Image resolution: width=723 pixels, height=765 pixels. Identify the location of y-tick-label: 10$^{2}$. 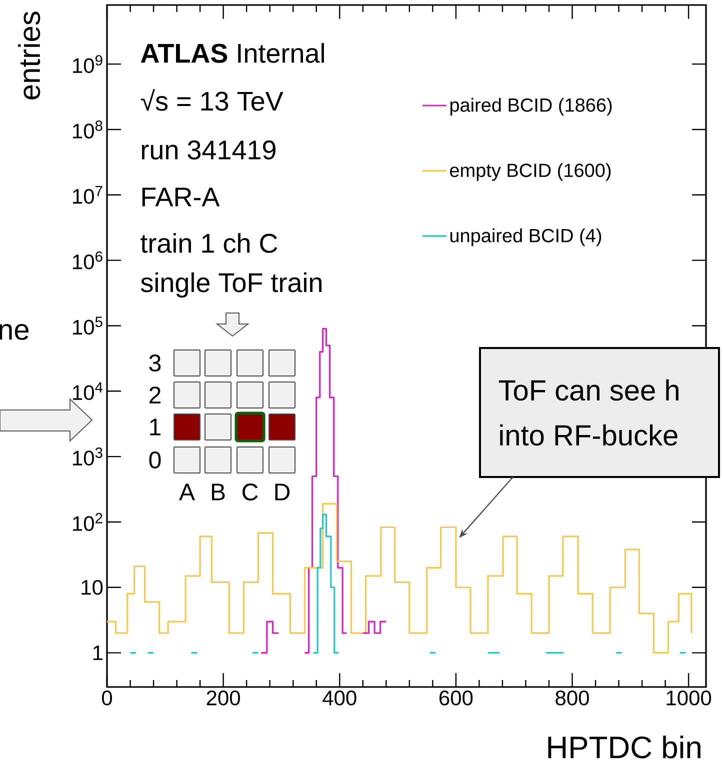
(87, 521).